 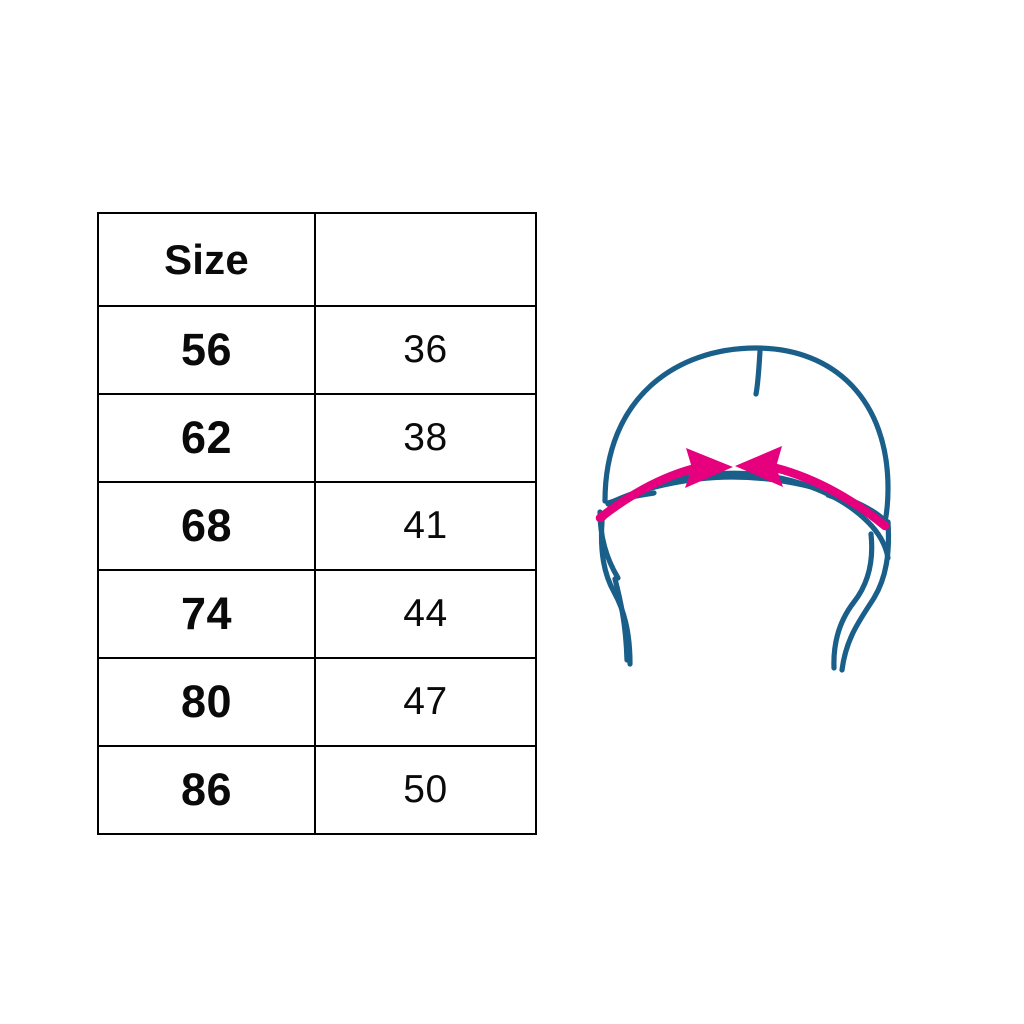 I want to click on hat-earflap-right-inner-path, so click(x=853, y=601).